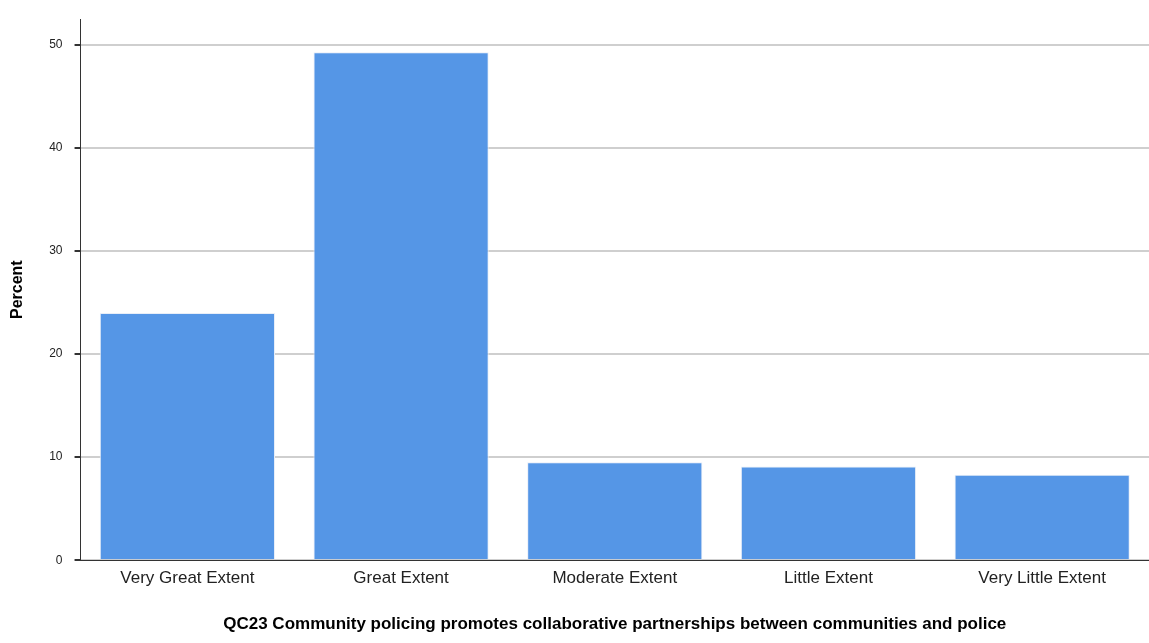 This screenshot has height=643, width=1149. Describe the element at coordinates (56, 44) in the screenshot. I see `y-tick-label: 50` at that location.